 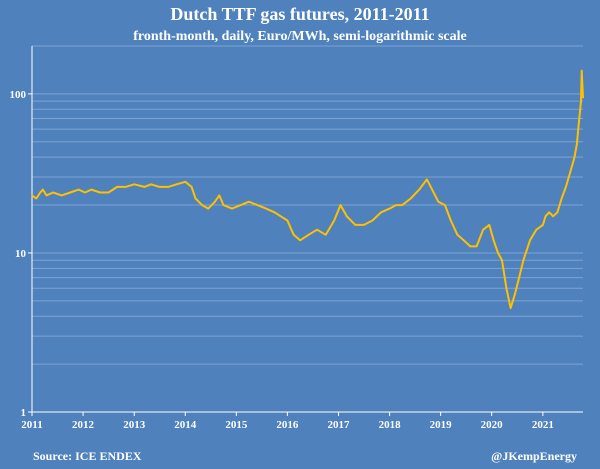 I want to click on y-tick-label: 1, so click(x=24, y=413).